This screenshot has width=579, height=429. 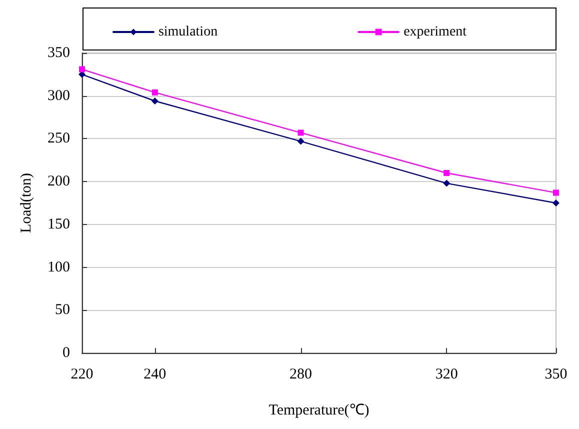 I want to click on y-tick-label: 200, so click(x=59, y=182).